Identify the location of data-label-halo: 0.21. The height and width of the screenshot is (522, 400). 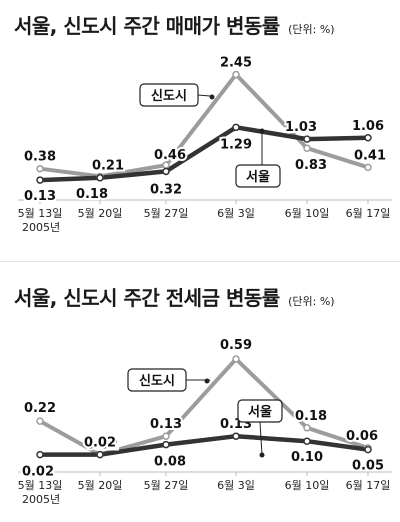
(108, 165).